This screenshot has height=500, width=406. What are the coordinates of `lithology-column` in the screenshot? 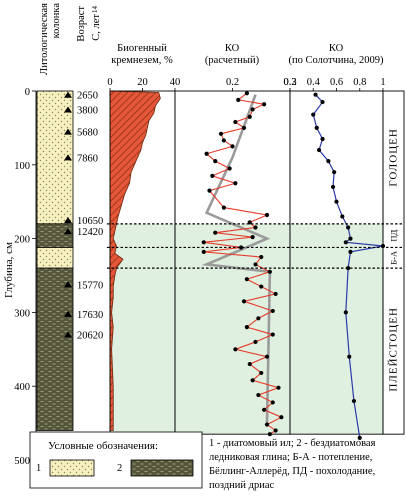 It's located at (55, 260).